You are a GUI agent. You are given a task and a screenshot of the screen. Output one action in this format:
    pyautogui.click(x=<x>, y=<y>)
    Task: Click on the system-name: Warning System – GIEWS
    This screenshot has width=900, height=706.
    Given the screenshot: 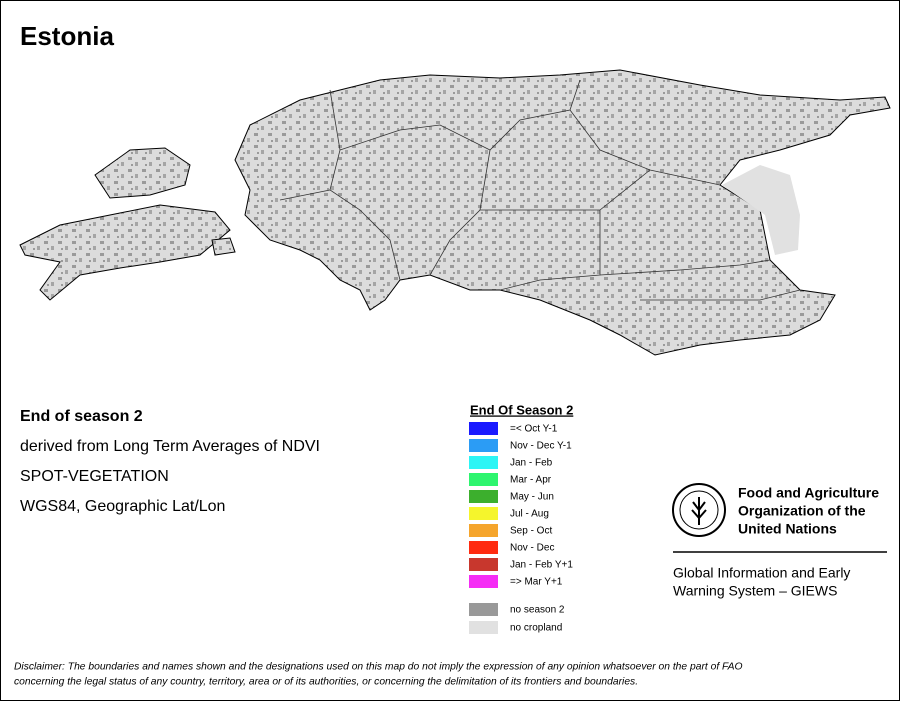 What is the action you would take?
    pyautogui.click(x=755, y=591)
    